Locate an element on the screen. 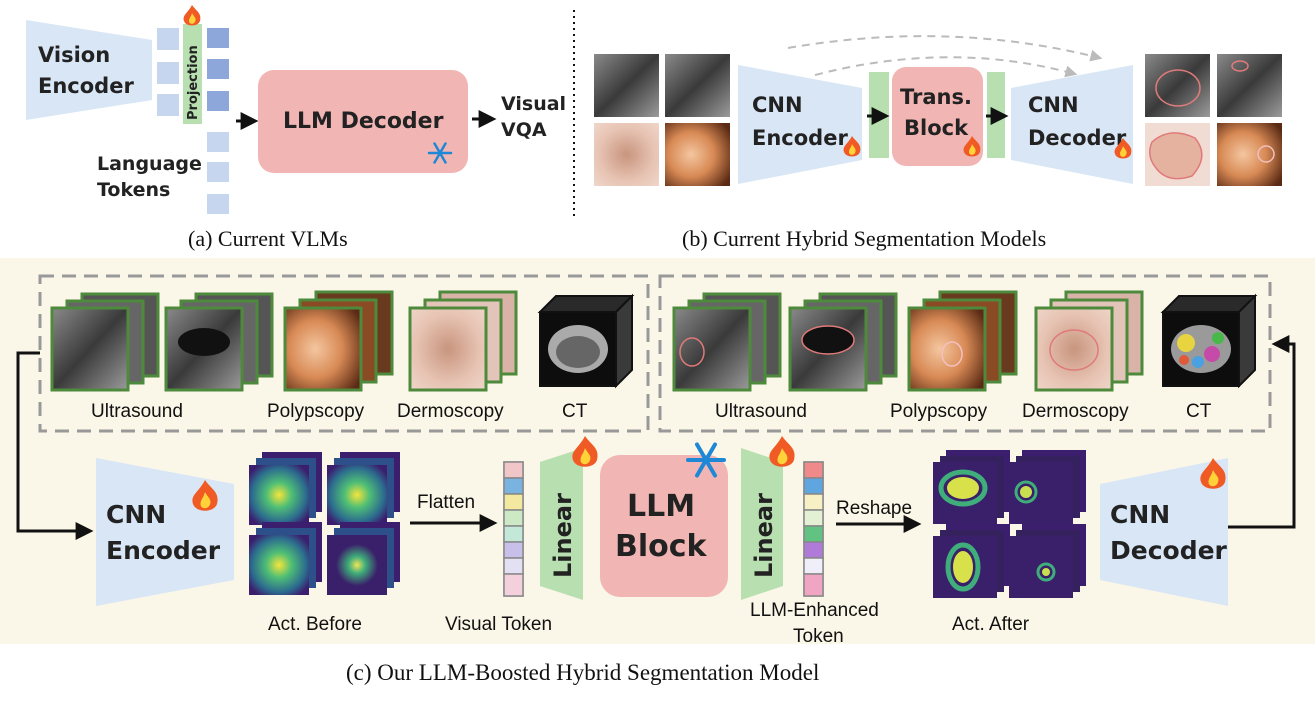  input-modality-labels: Ultrasound Polypscopy Dermoscopy CT is located at coordinates (339, 411).